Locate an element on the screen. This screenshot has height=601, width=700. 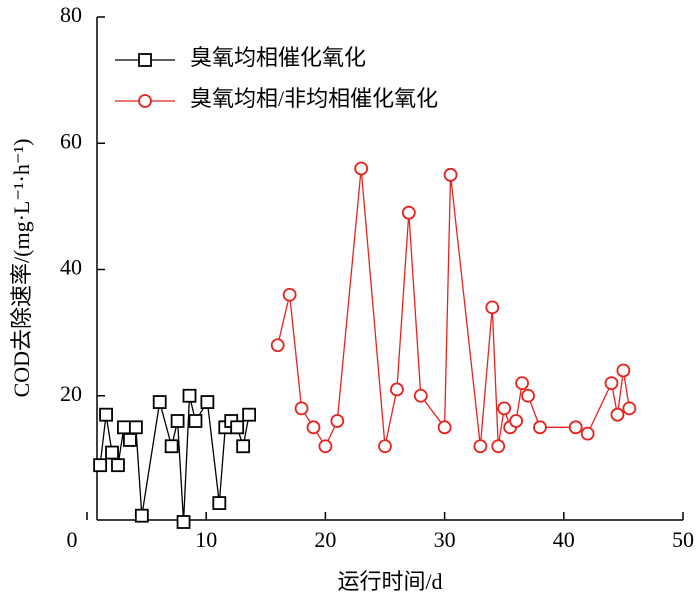
y-axis-label: COD去除速率/(mg·L⁻¹·h⁻¹) is located at coordinates (21, 268).